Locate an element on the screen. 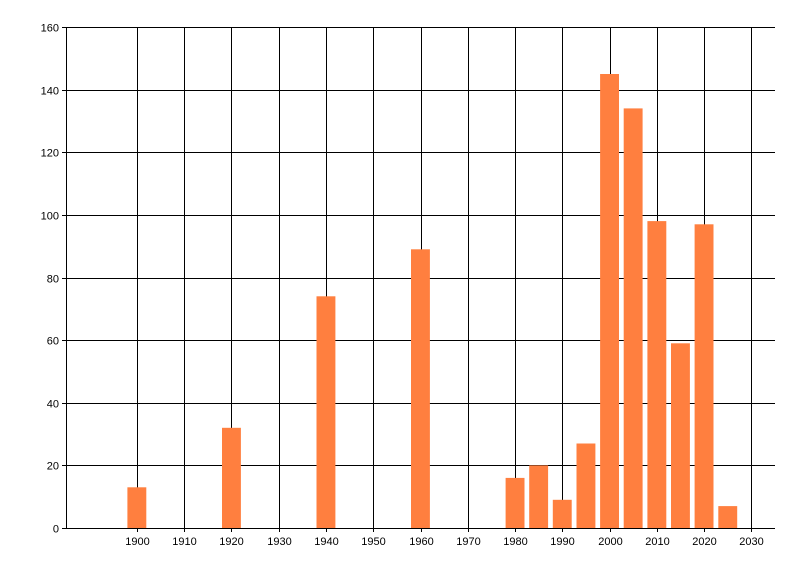 This screenshot has height=576, width=800. bar-1940 is located at coordinates (326, 412).